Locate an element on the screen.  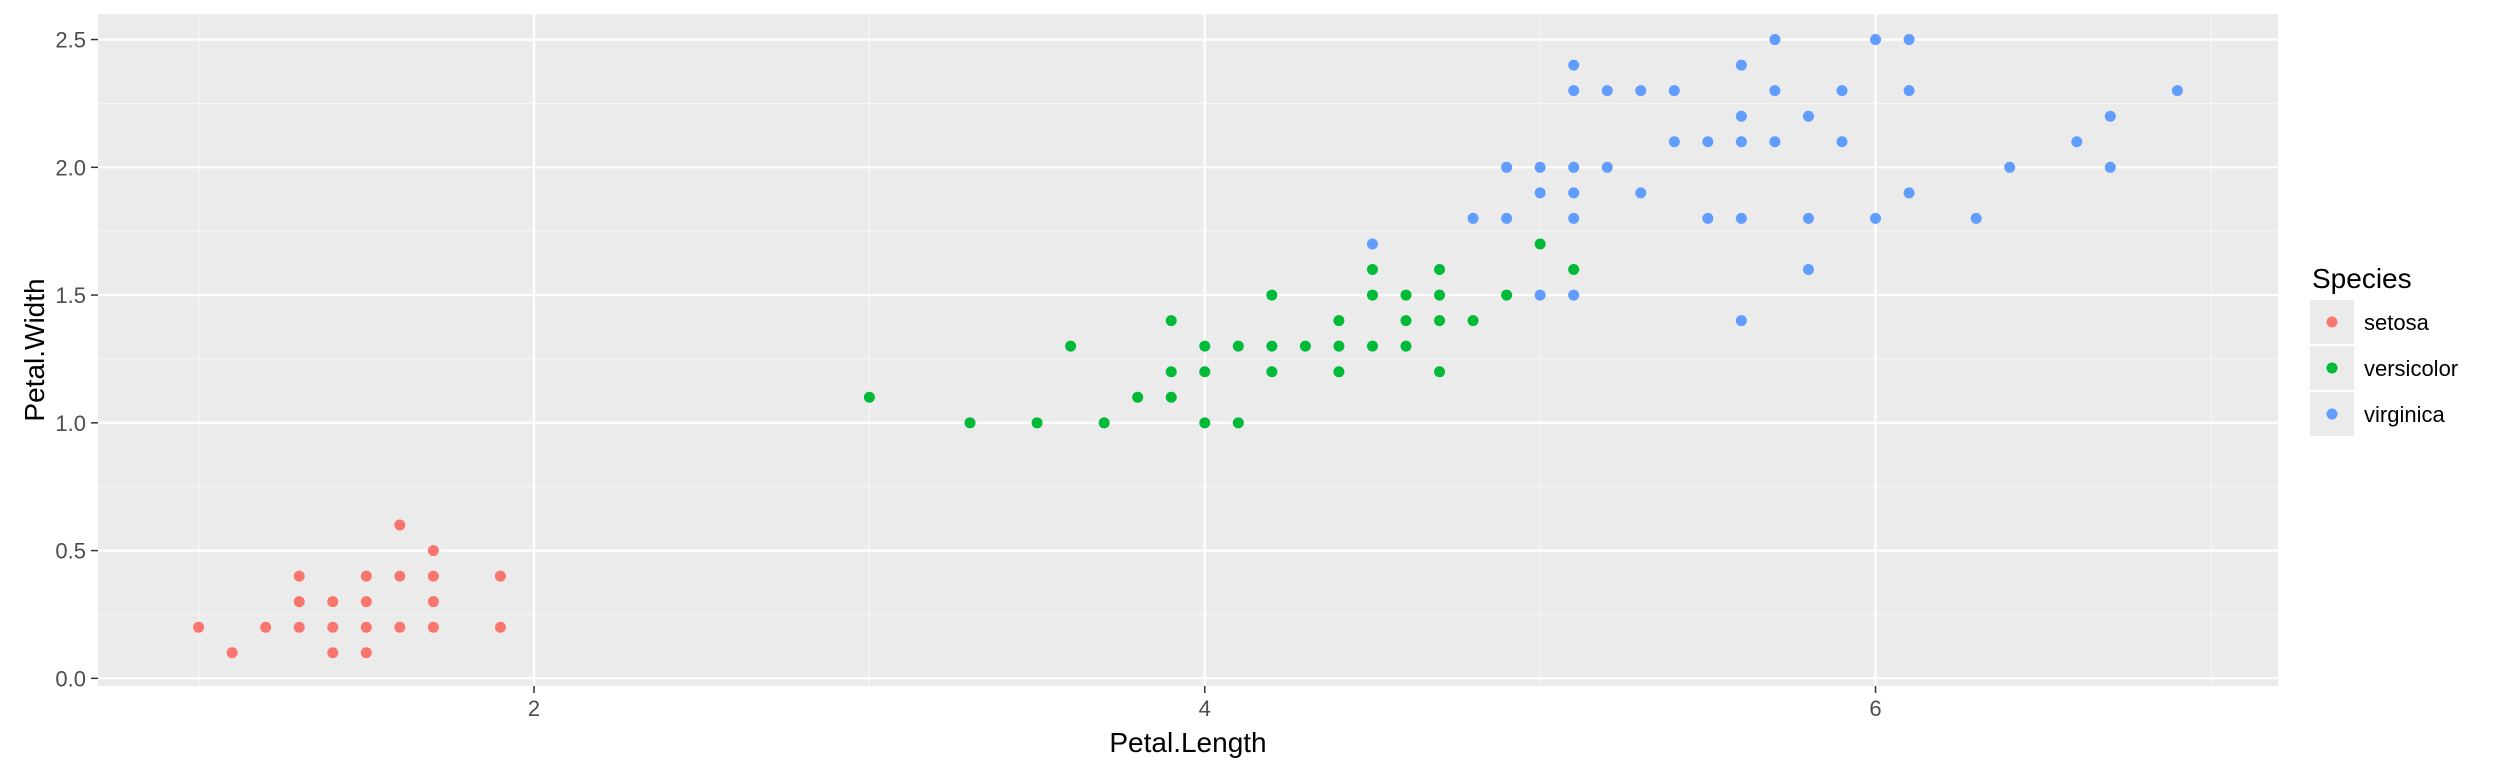
y-axis-title: Petal.Width is located at coordinates (34, 349).